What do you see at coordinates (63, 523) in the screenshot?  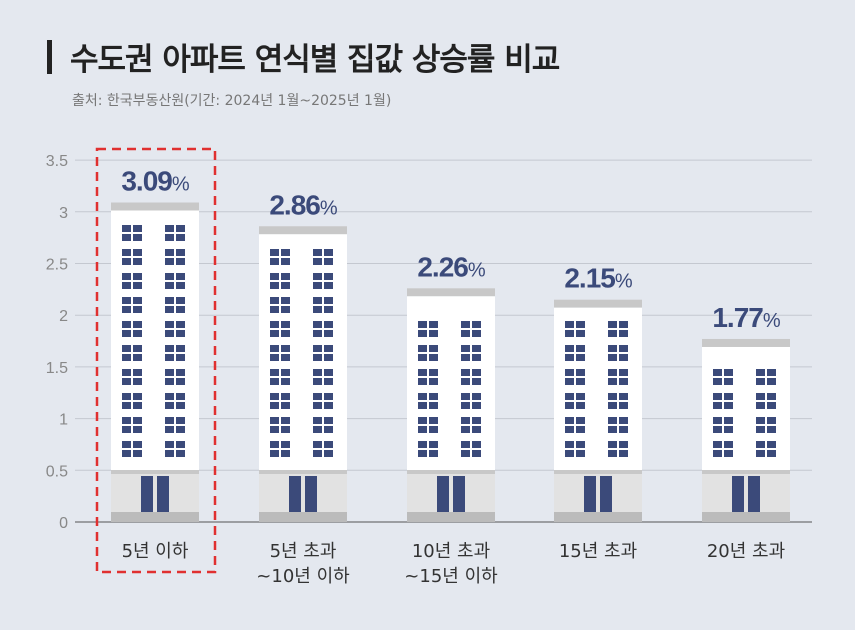 I see `y-tick-label: 0` at bounding box center [63, 523].